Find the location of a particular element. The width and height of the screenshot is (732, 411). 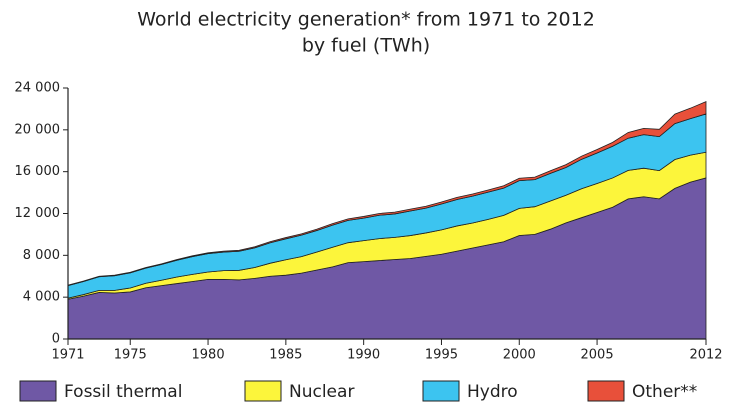

x-tick-label: 1995 is located at coordinates (441, 355).